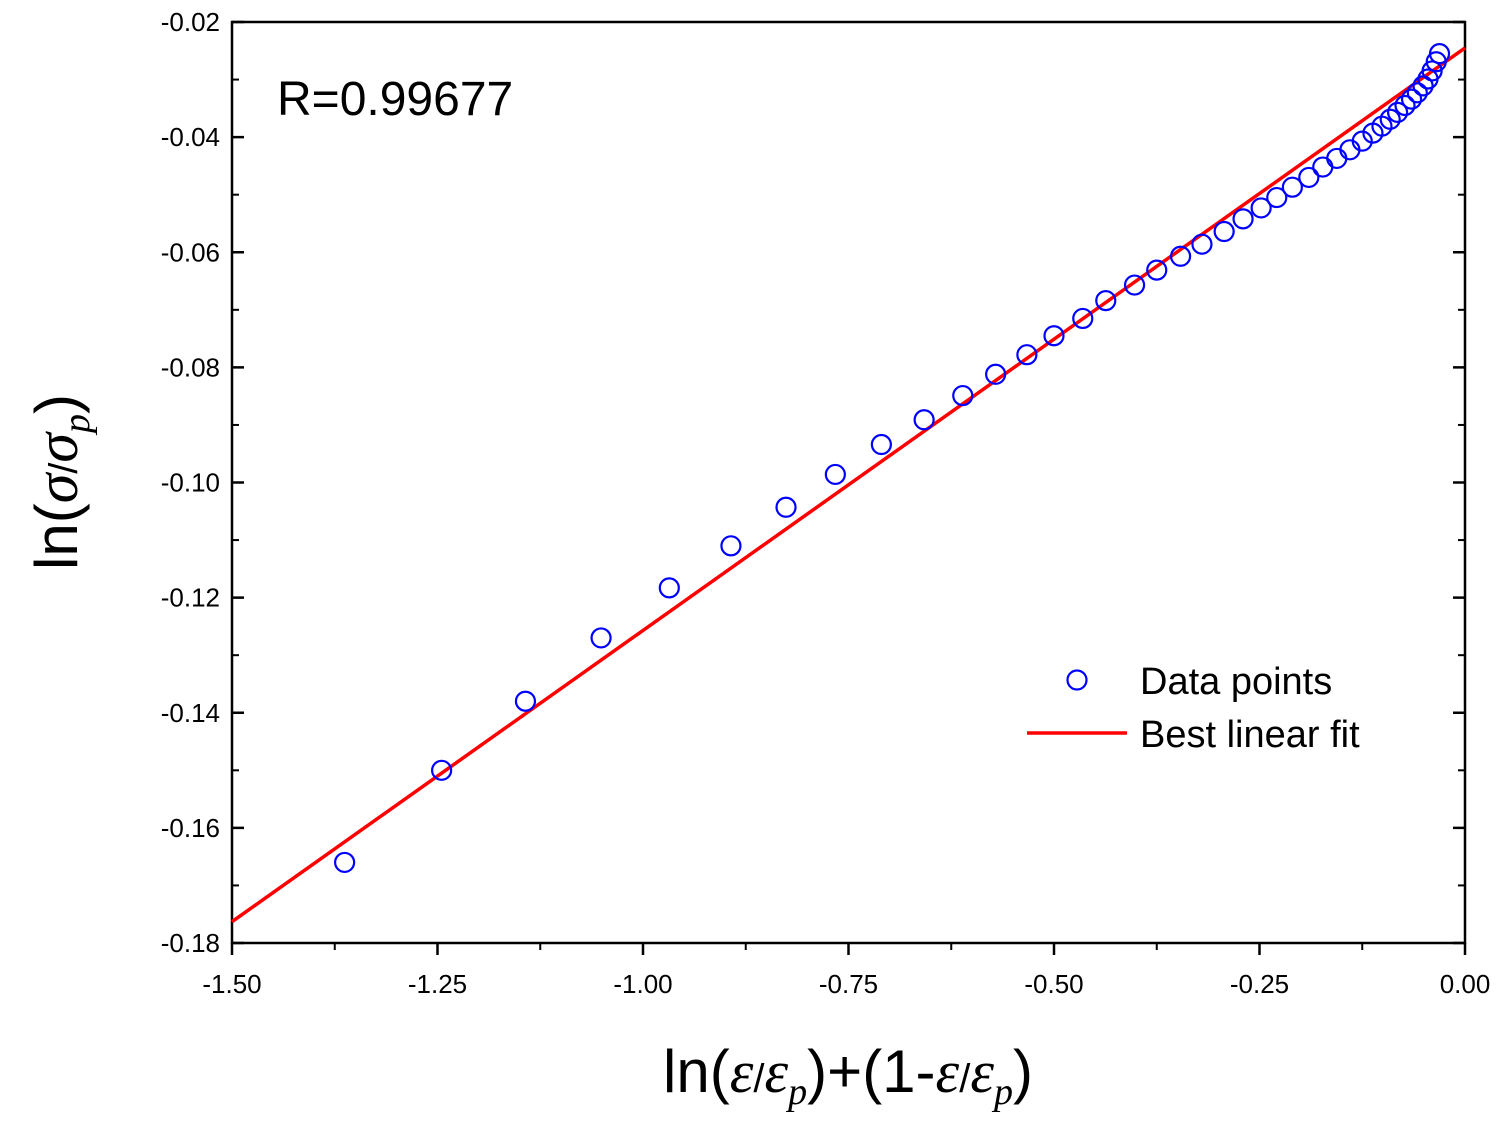  What do you see at coordinates (190, 713) in the screenshot?
I see `y-tick-label: -0.14` at bounding box center [190, 713].